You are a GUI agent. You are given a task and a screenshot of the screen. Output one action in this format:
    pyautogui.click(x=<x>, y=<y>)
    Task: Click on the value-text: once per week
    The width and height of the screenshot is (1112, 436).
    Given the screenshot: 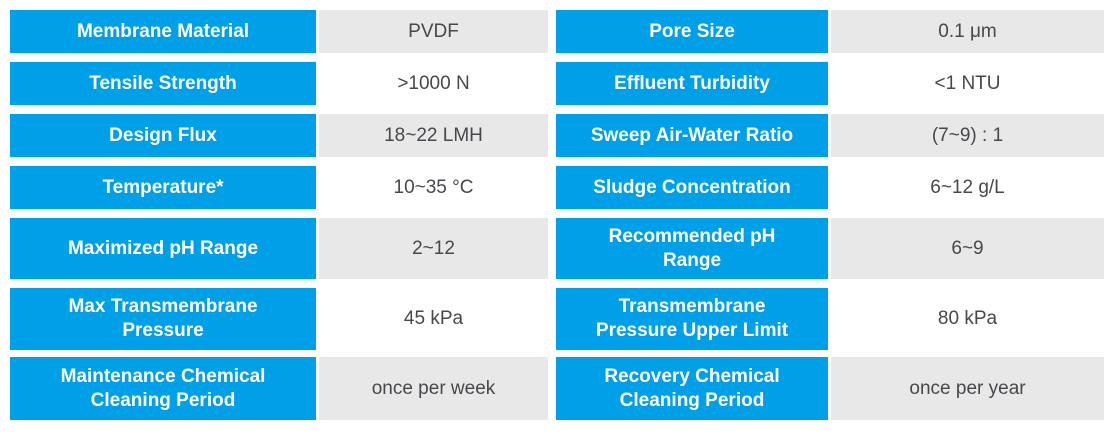 What is the action you would take?
    pyautogui.click(x=433, y=388)
    